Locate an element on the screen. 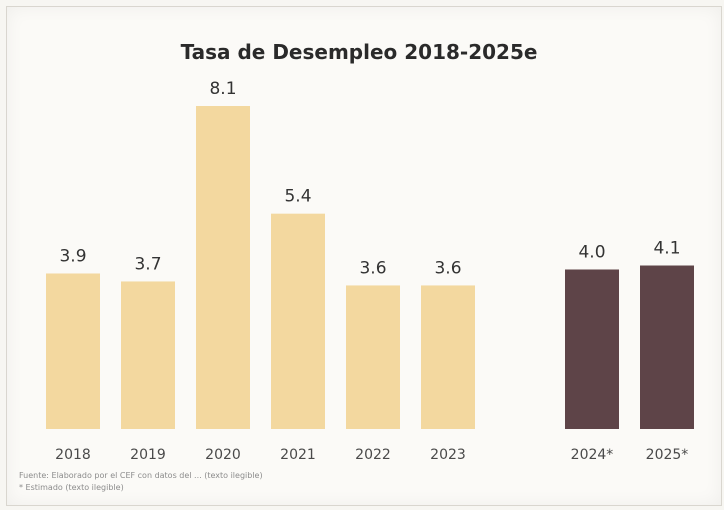 The height and width of the screenshot is (510, 724). tick-label-2023: 2023 is located at coordinates (448, 455).